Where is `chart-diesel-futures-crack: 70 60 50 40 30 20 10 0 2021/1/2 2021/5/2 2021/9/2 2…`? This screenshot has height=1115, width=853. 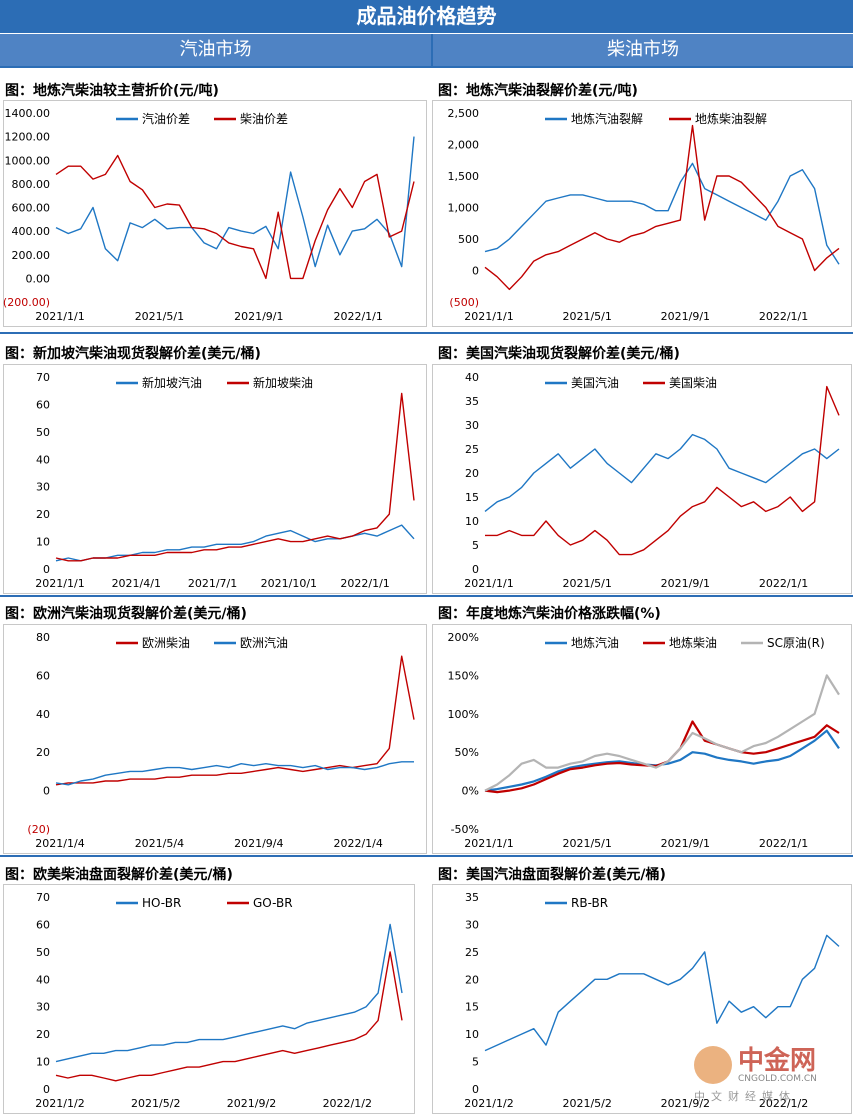 chart-diesel-futures-crack: 70 60 50 40 30 20 10 0 2021/1/2 2021/5/2 2021/9/2 2… is located at coordinates (209, 999).